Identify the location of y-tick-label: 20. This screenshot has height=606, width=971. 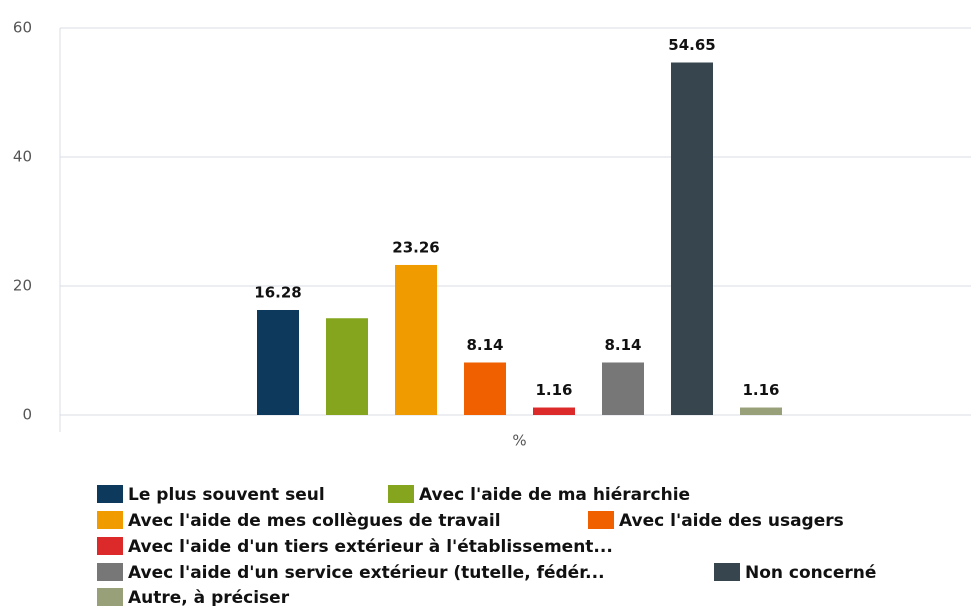
(22, 286).